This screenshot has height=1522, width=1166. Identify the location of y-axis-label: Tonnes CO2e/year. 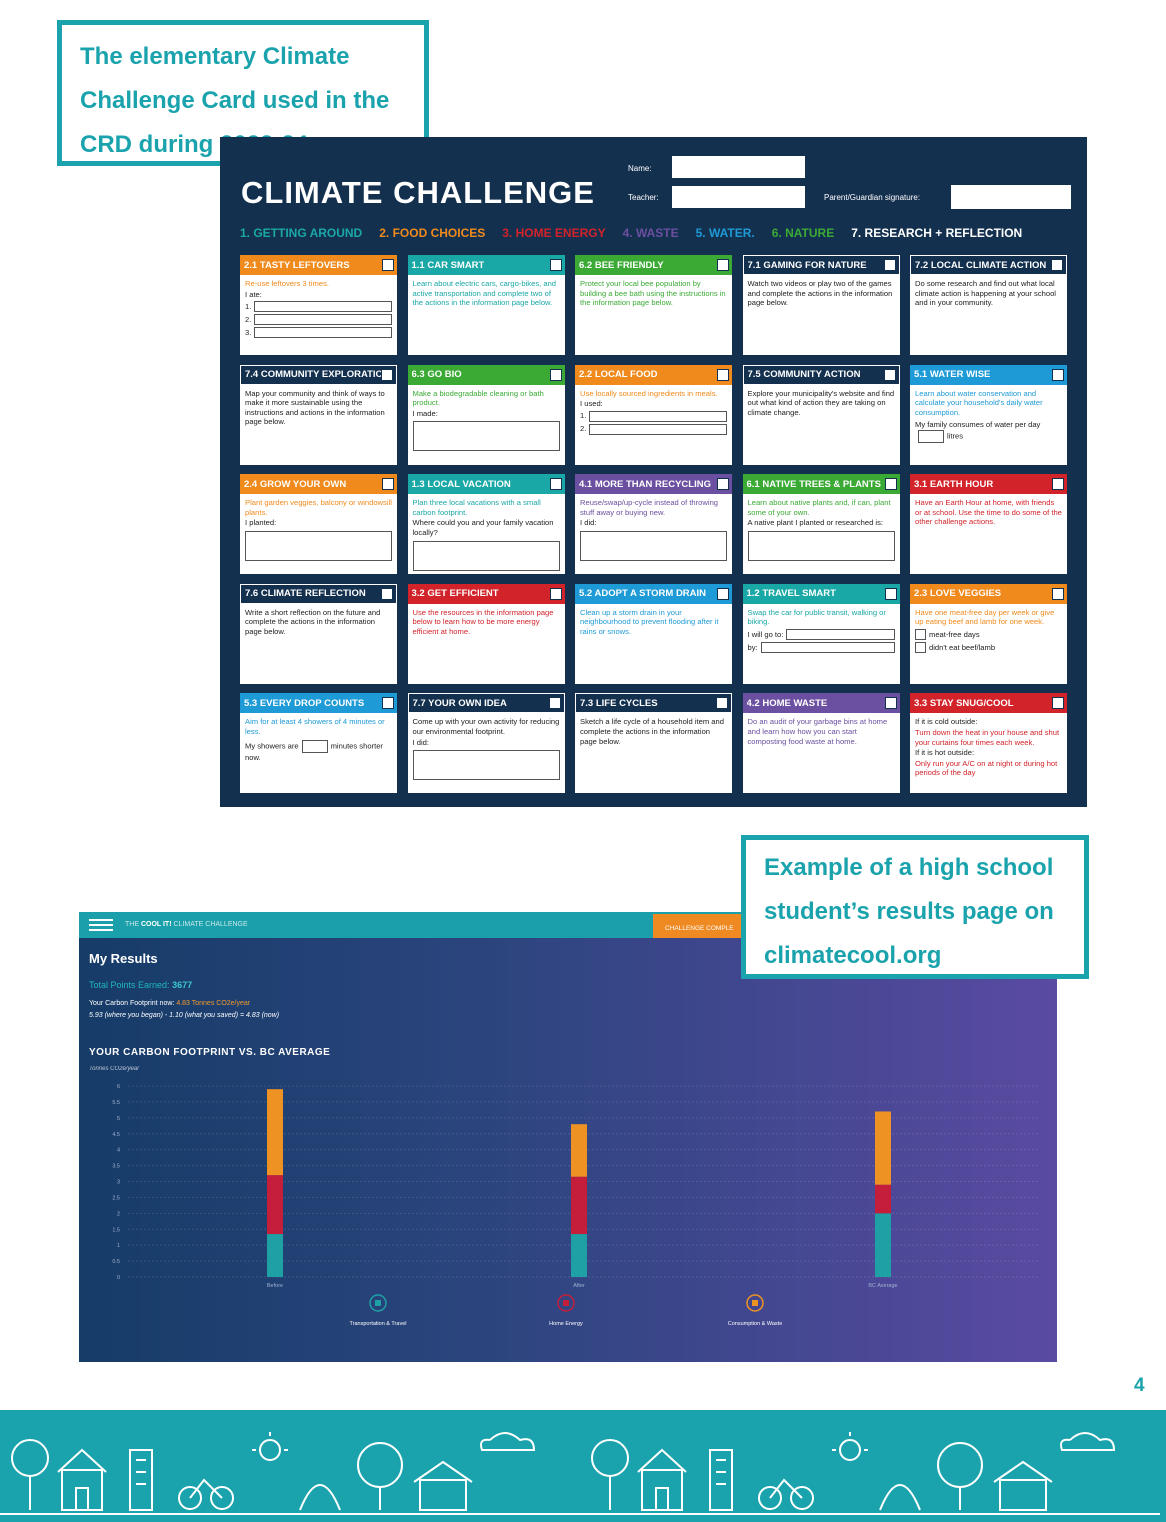
(114, 1069).